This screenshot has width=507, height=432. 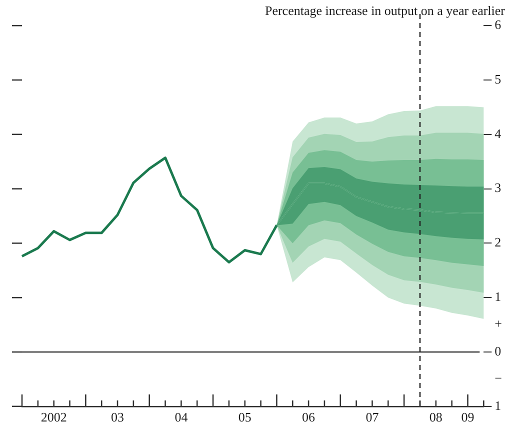 What do you see at coordinates (245, 417) in the screenshot?
I see `x-tick-label: 05` at bounding box center [245, 417].